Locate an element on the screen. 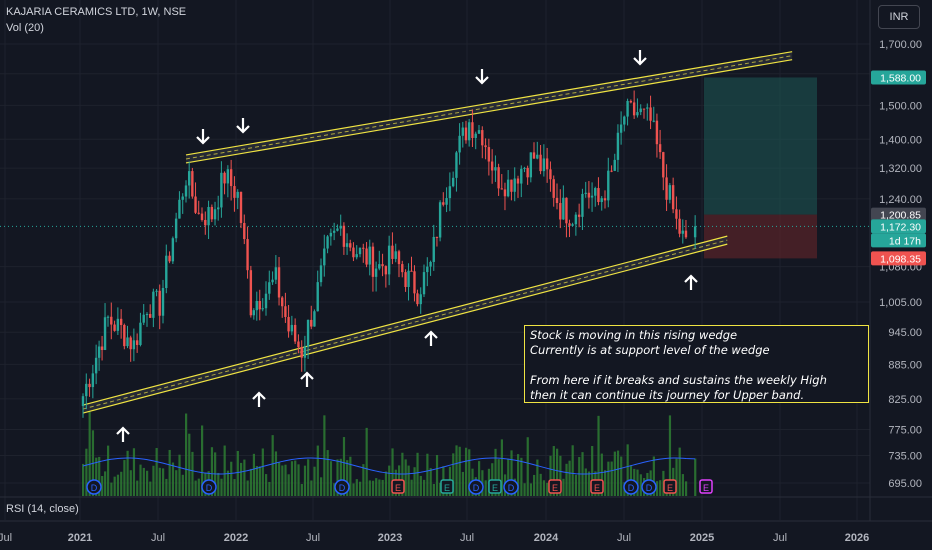 The image size is (932, 550). marker-shape is located at coordinates (209, 487).